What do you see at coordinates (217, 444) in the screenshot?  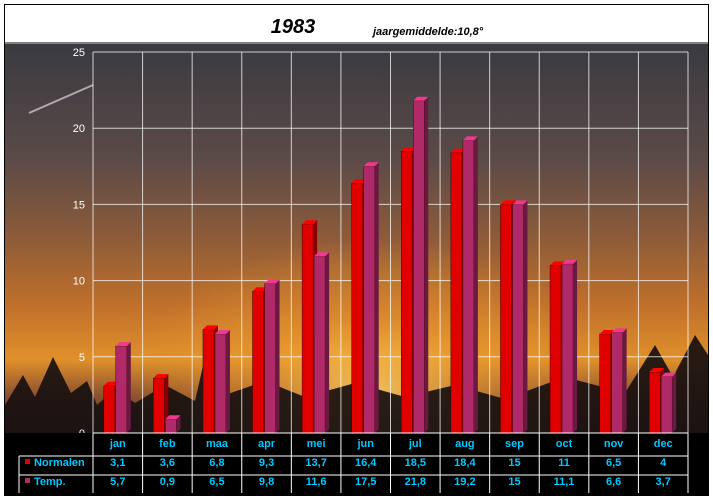 I see `x-tick-label: maa` at bounding box center [217, 444].